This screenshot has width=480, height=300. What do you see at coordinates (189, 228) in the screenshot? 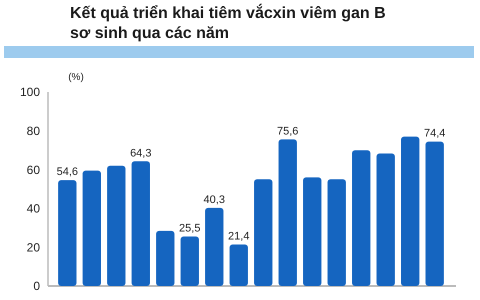
I see `data-label: 25,5` at bounding box center [189, 228].